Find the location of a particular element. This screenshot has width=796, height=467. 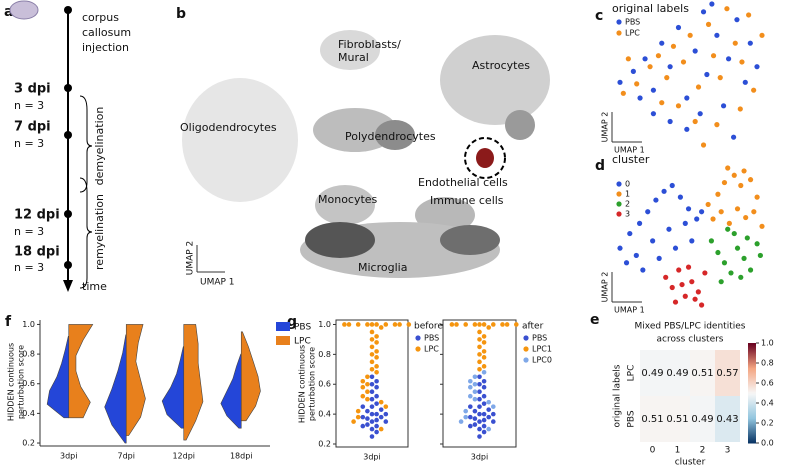

x-tick-label: 3 is located at coordinates (728, 451).